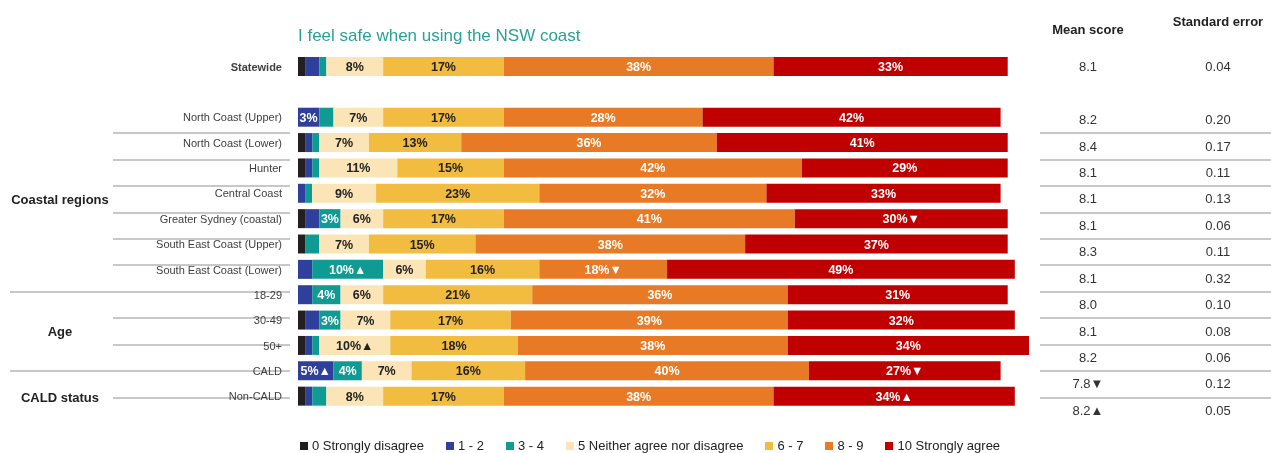 The image size is (1271, 453). Describe the element at coordinates (354, 396) in the screenshot. I see `data-label: 8%` at that location.